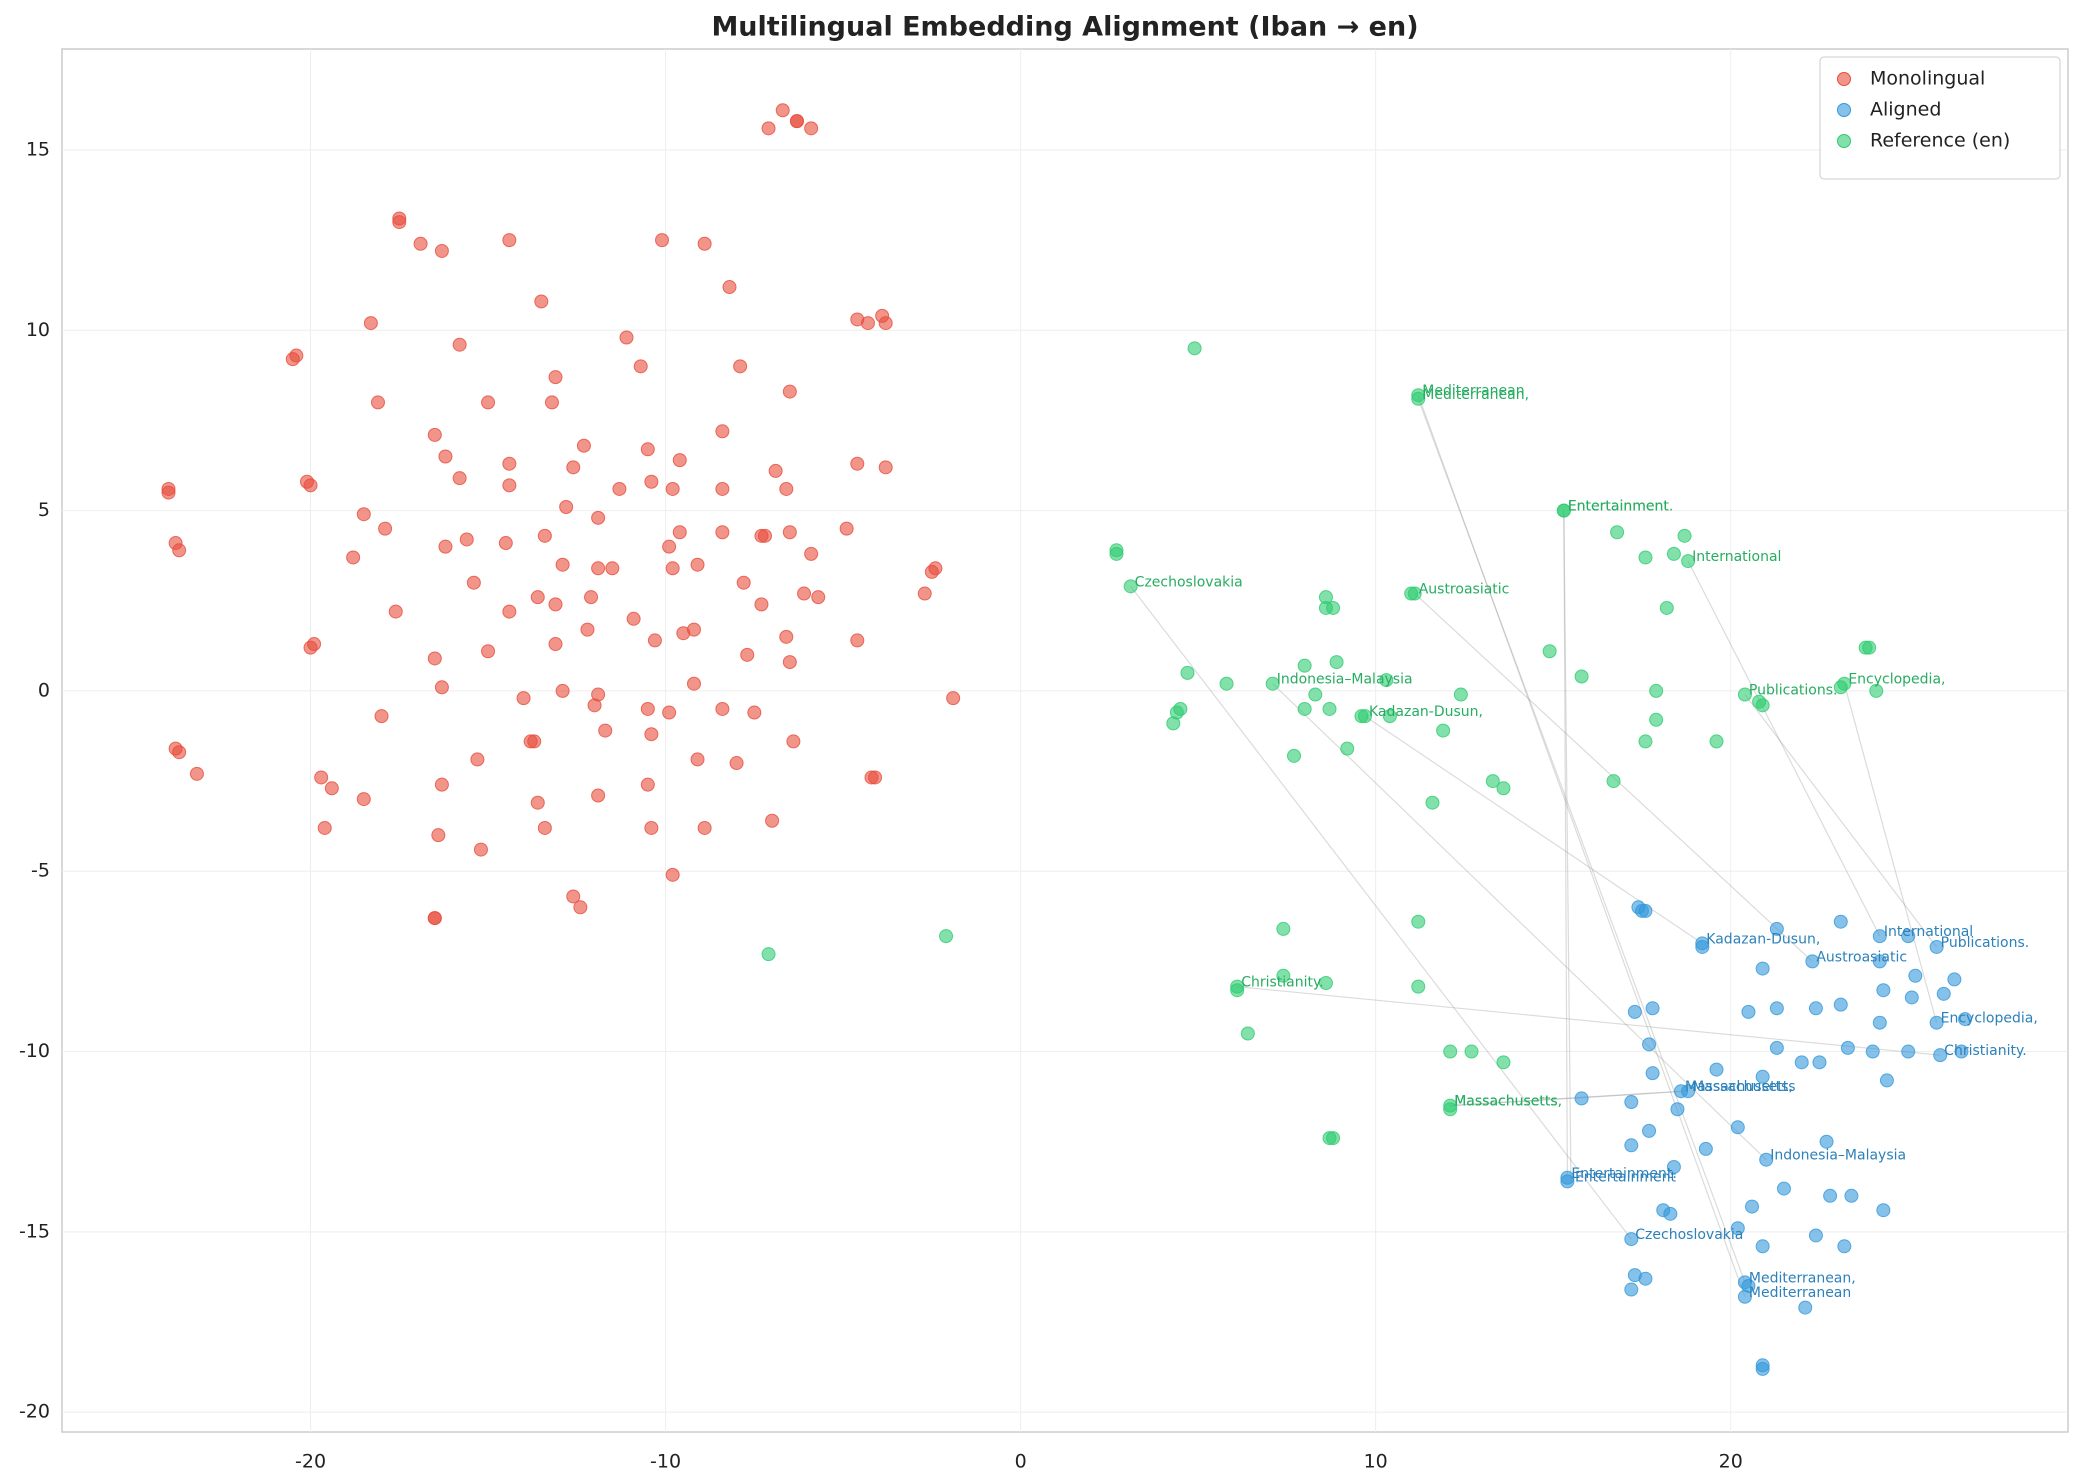 Image resolution: width=2085 pixels, height=1483 pixels. I want to click on point-annotation: Publications., so click(1793, 691).